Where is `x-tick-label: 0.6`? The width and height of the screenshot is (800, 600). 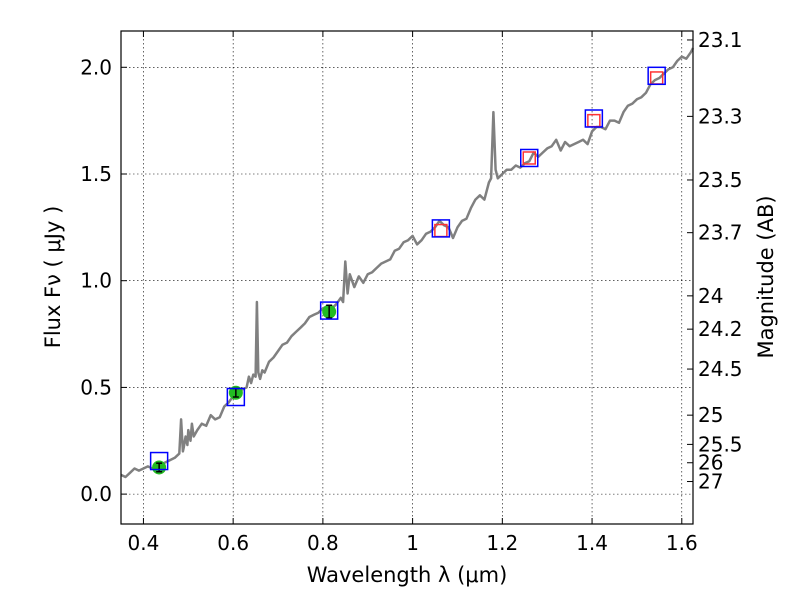
x-tick-label: 0.6 is located at coordinates (233, 543).